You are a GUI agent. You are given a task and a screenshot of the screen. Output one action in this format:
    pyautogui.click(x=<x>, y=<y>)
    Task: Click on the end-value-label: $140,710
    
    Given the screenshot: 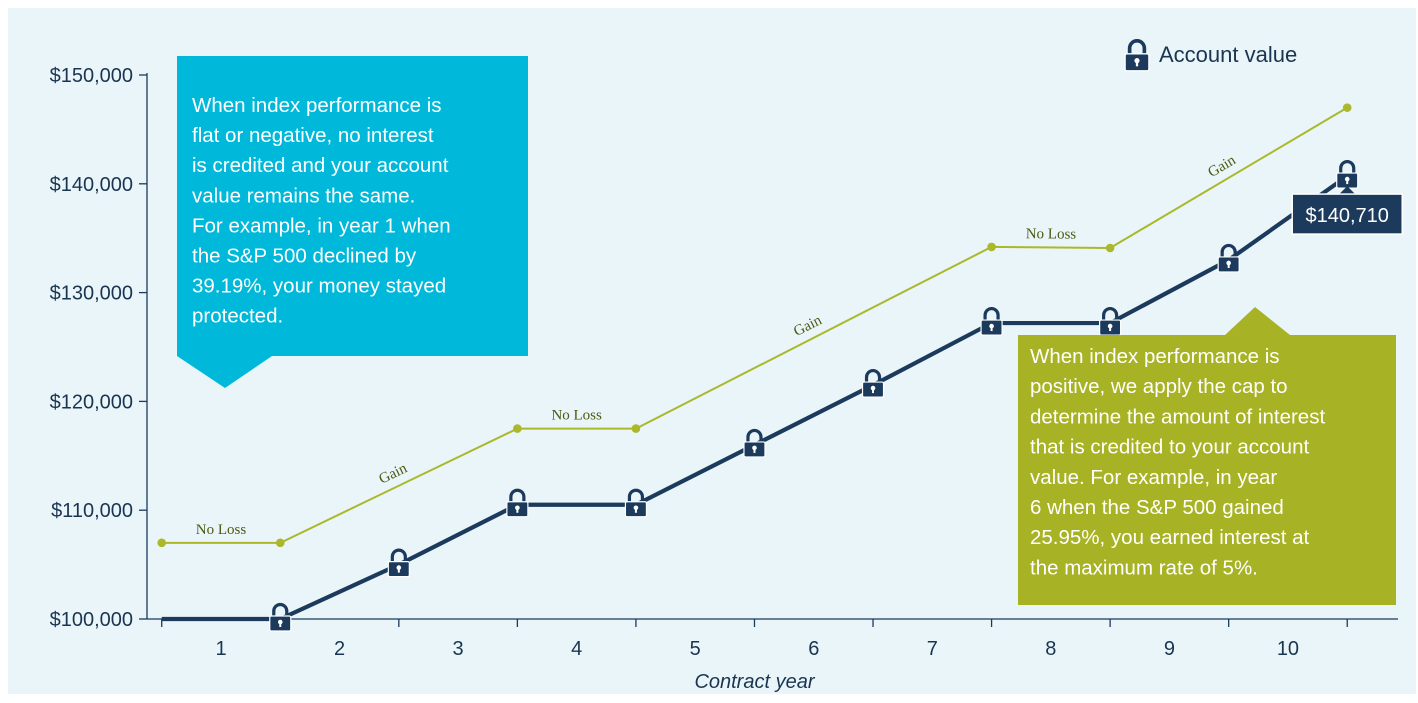 What is the action you would take?
    pyautogui.click(x=1347, y=216)
    